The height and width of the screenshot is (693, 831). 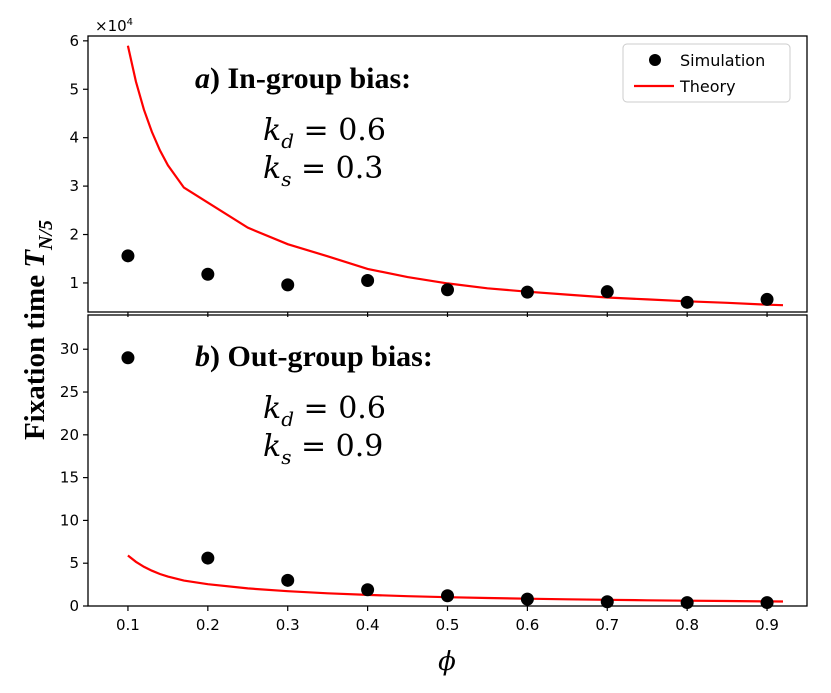 I want to click on x-tick-label: 0.5, so click(x=448, y=625).